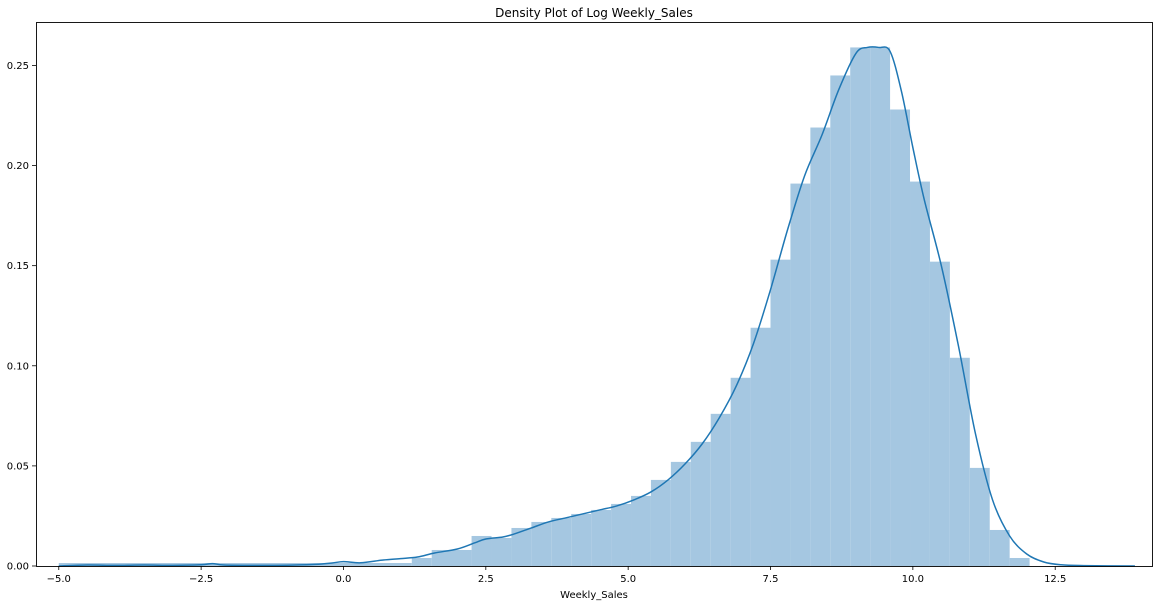 This screenshot has width=1159, height=605. Describe the element at coordinates (18, 466) in the screenshot. I see `y-tick-label: 0.05` at that location.